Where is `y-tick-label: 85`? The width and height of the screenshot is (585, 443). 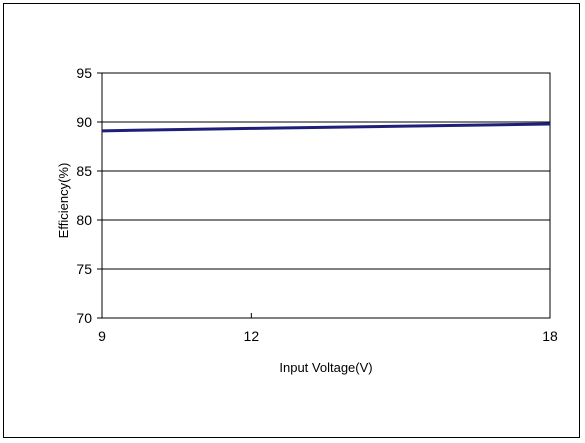 y-tick-label: 85 is located at coordinates (84, 171).